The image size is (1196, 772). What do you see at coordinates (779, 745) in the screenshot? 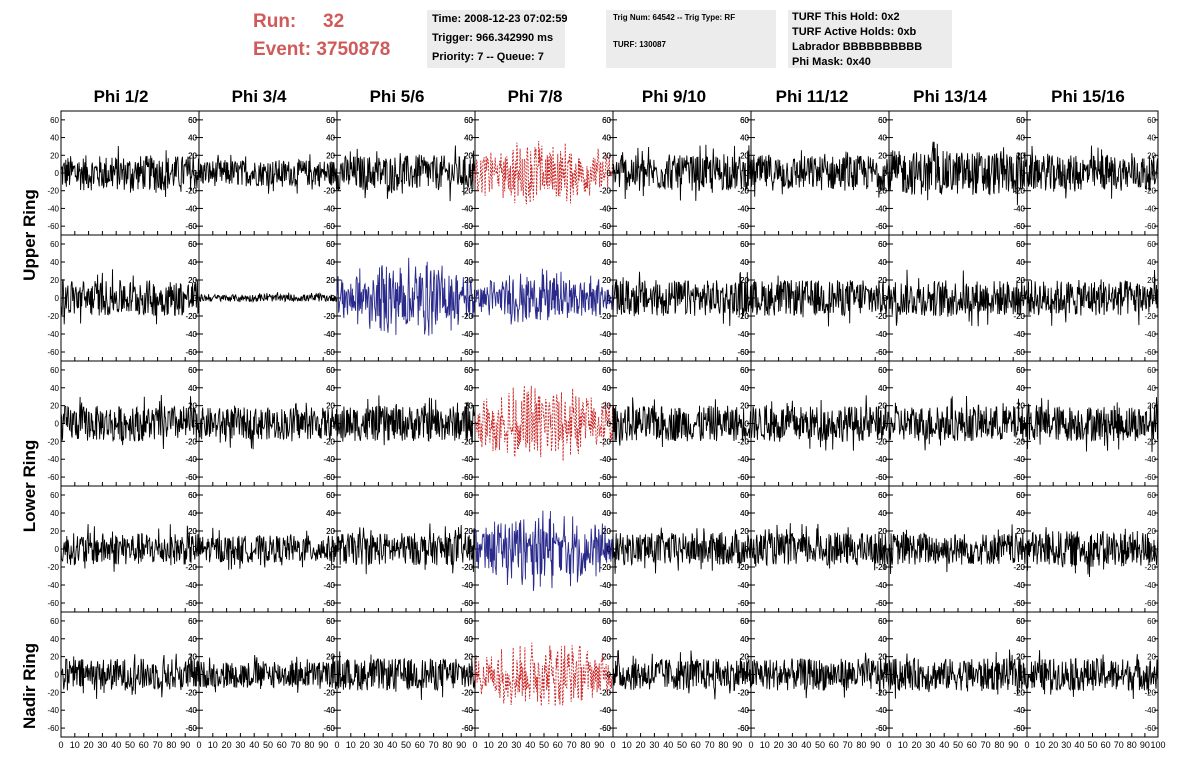
I see `x-tick-label: 20` at bounding box center [779, 745].